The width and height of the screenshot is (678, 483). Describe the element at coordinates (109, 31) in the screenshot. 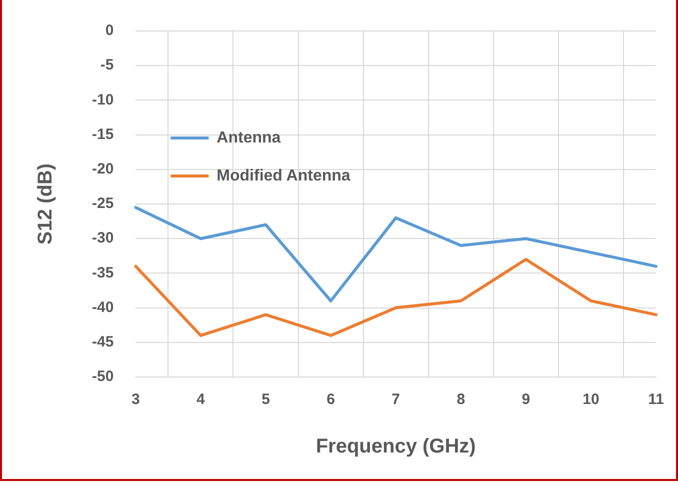

I see `y-tick-label: 0` at that location.